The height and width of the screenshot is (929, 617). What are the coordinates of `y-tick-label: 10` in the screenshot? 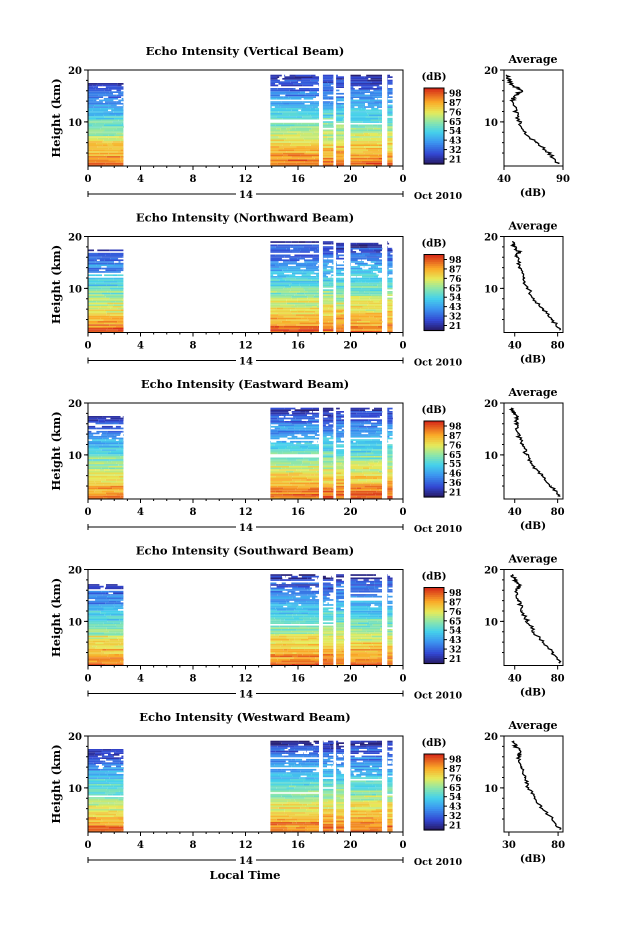 It's located at (75, 622).